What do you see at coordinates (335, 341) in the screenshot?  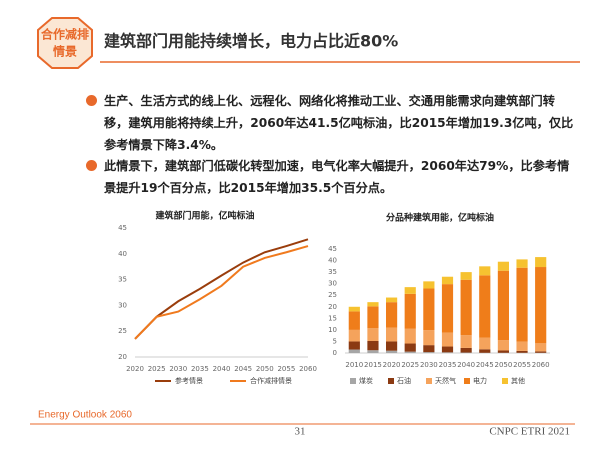 I see `y-tick-label: 5` at bounding box center [335, 341].